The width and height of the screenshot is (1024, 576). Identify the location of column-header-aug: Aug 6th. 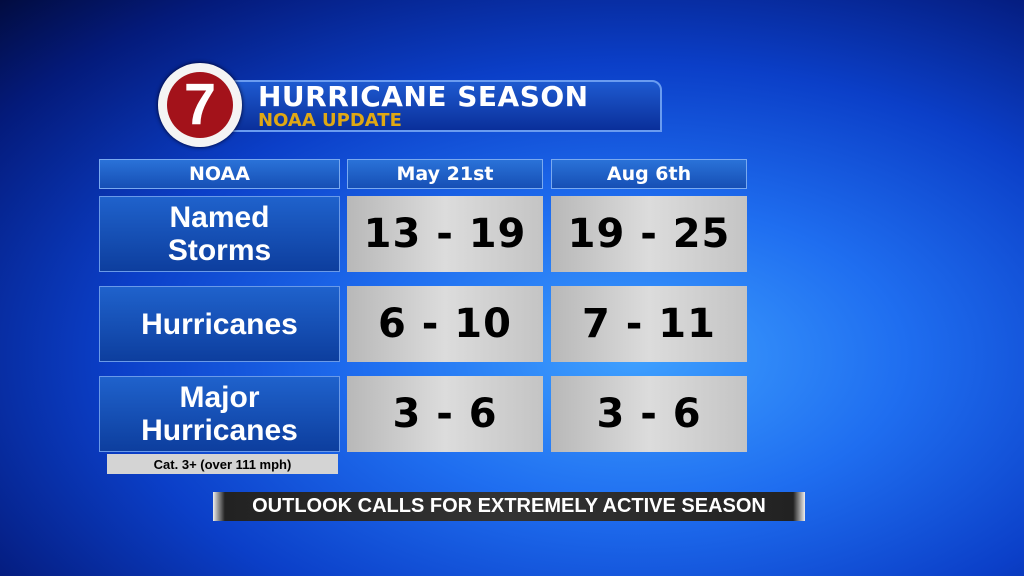
(649, 174).